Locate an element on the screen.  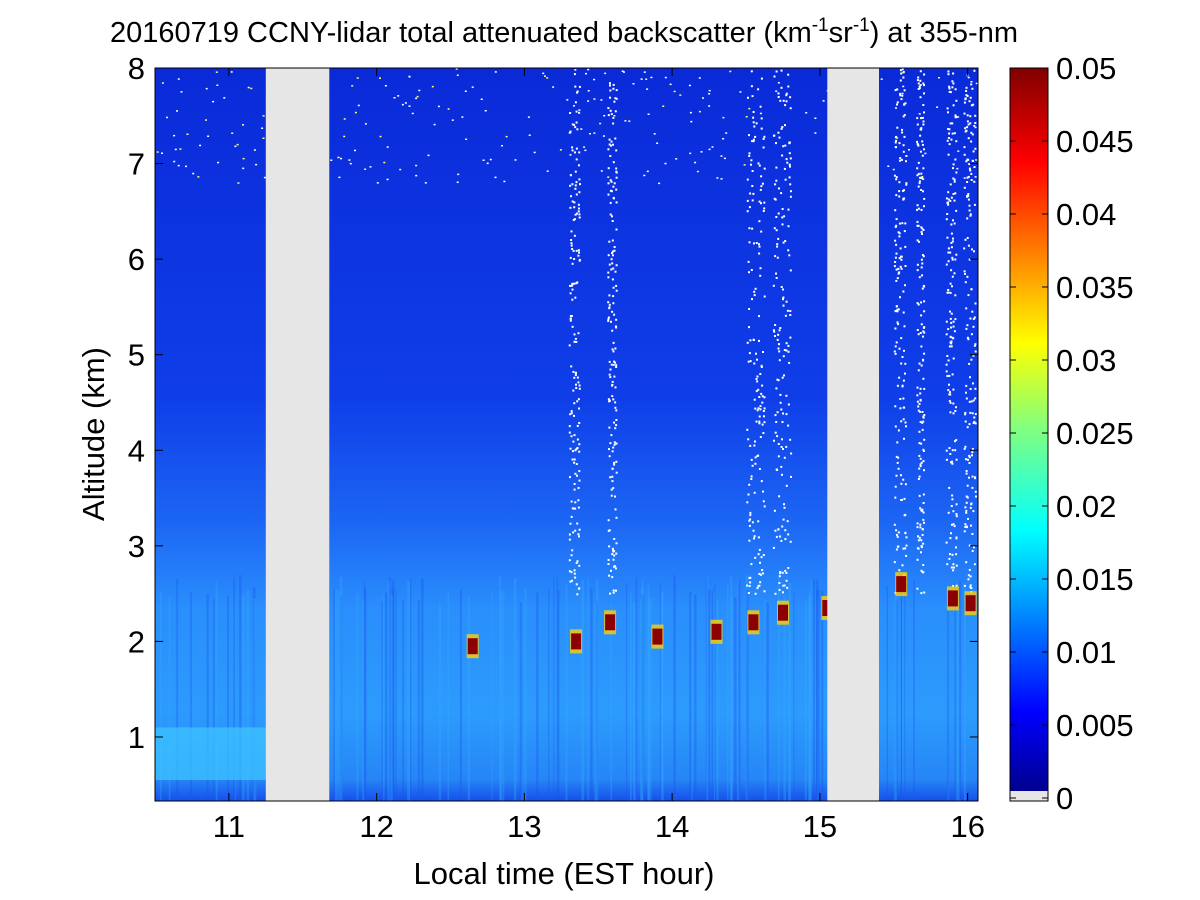
y-tick-label: 1 is located at coordinates (136, 737).